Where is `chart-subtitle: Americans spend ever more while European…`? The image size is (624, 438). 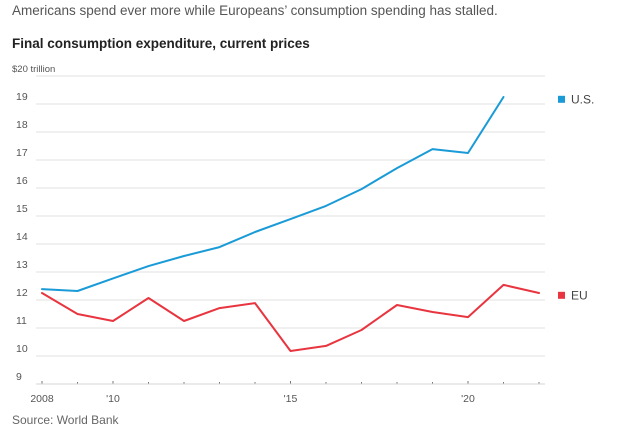 chart-subtitle: Americans spend ever more while European… is located at coordinates (255, 10).